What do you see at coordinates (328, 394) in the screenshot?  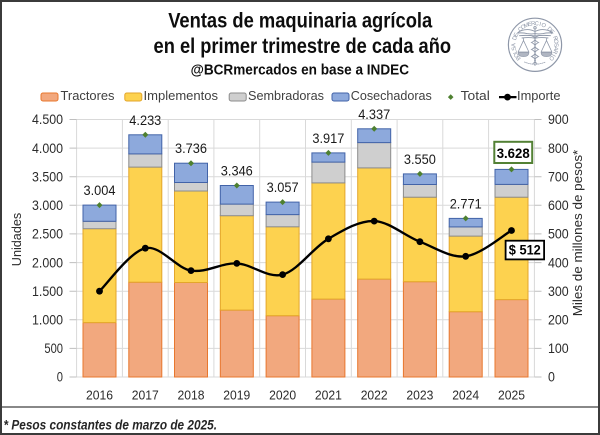 I see `svg-text: 2021` at bounding box center [328, 394].